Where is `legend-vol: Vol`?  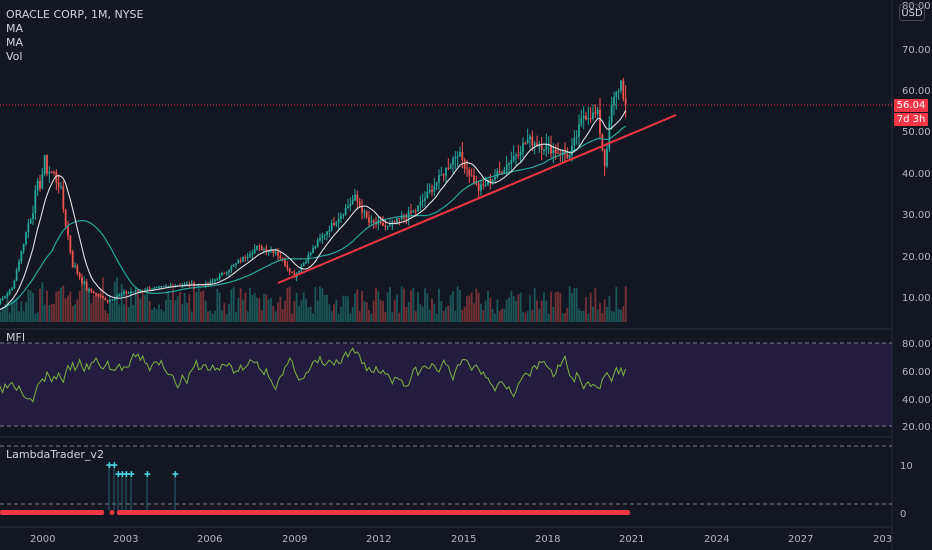
legend-vol: Vol is located at coordinates (14, 56).